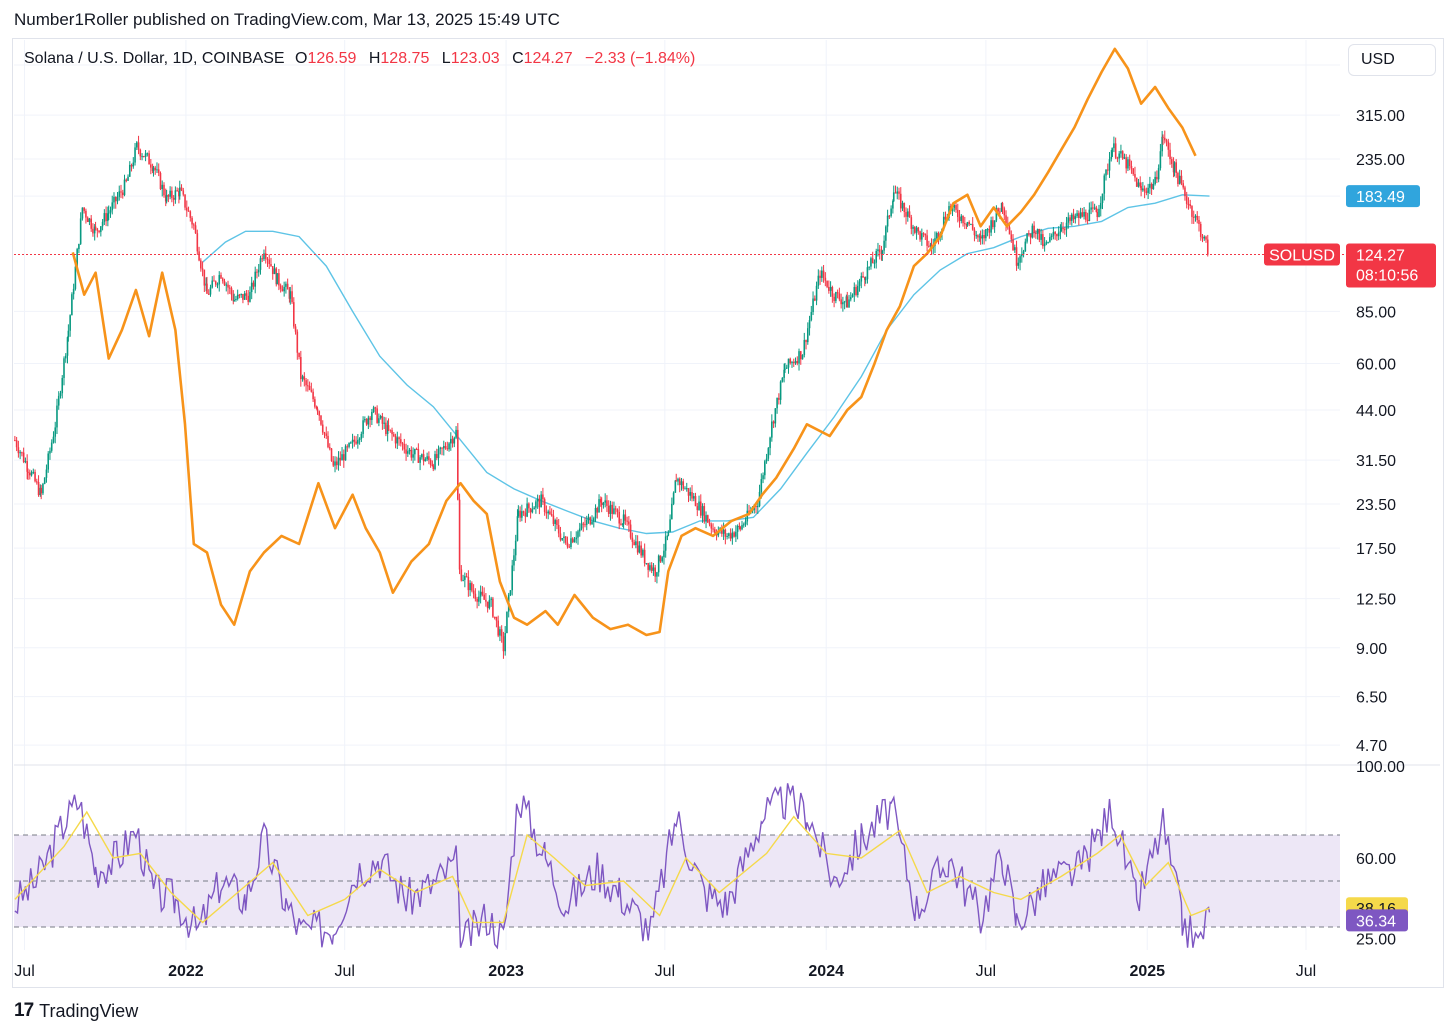 This screenshot has width=1456, height=1036. I want to click on time-tick-label: 2022, so click(186, 971).